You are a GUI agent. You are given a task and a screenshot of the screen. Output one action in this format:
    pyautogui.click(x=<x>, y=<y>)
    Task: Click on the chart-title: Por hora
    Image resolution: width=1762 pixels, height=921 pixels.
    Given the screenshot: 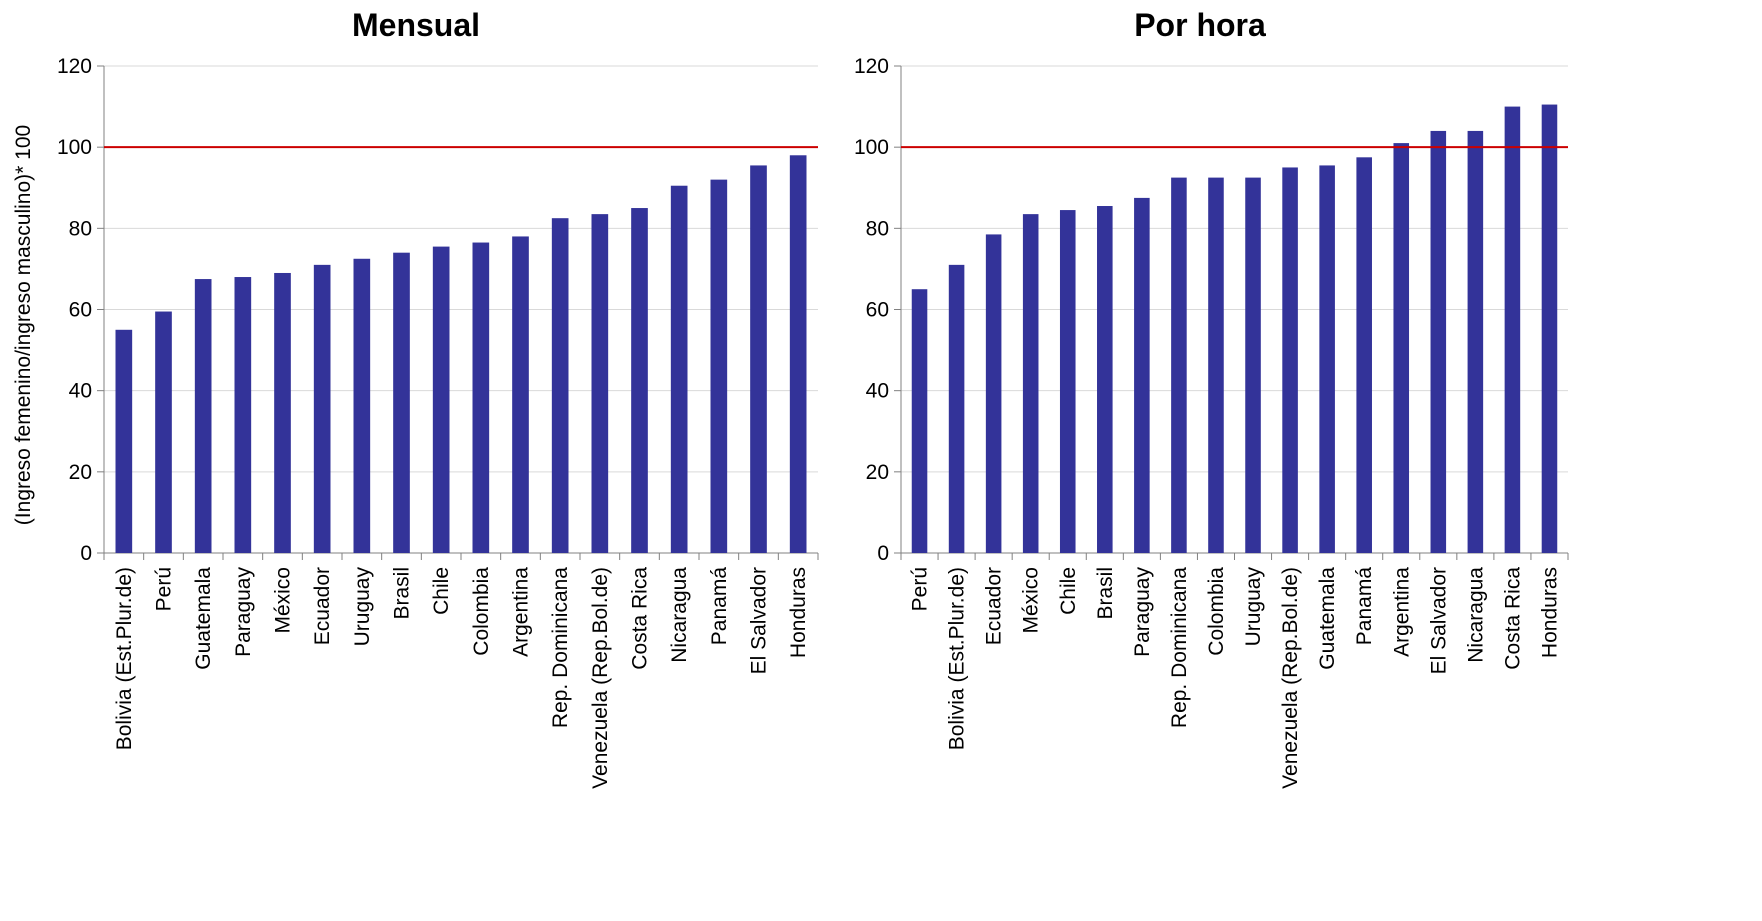 What is the action you would take?
    pyautogui.click(x=1200, y=25)
    